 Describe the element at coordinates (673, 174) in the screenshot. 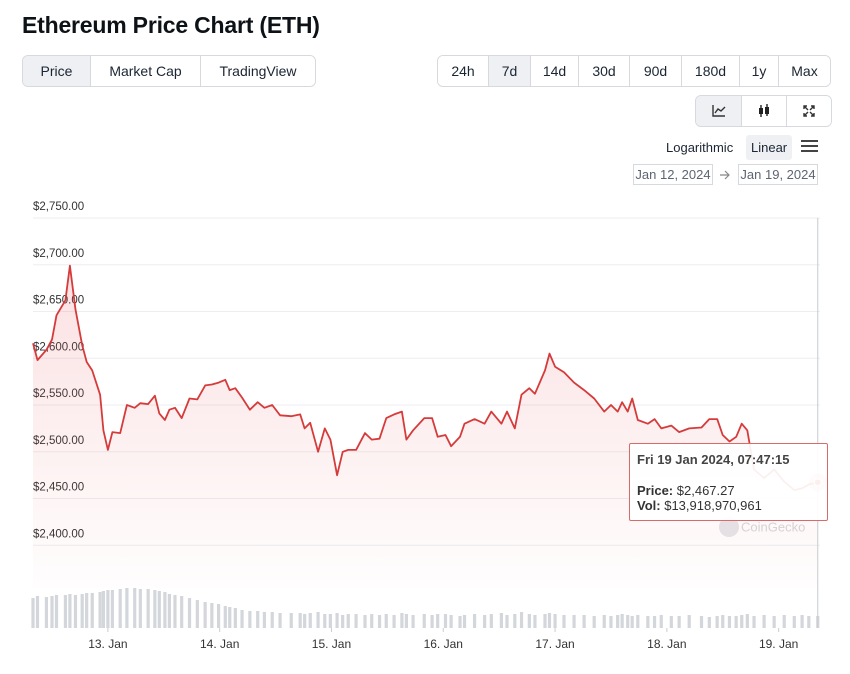

I see `date-from: Jan 12, 2024` at that location.